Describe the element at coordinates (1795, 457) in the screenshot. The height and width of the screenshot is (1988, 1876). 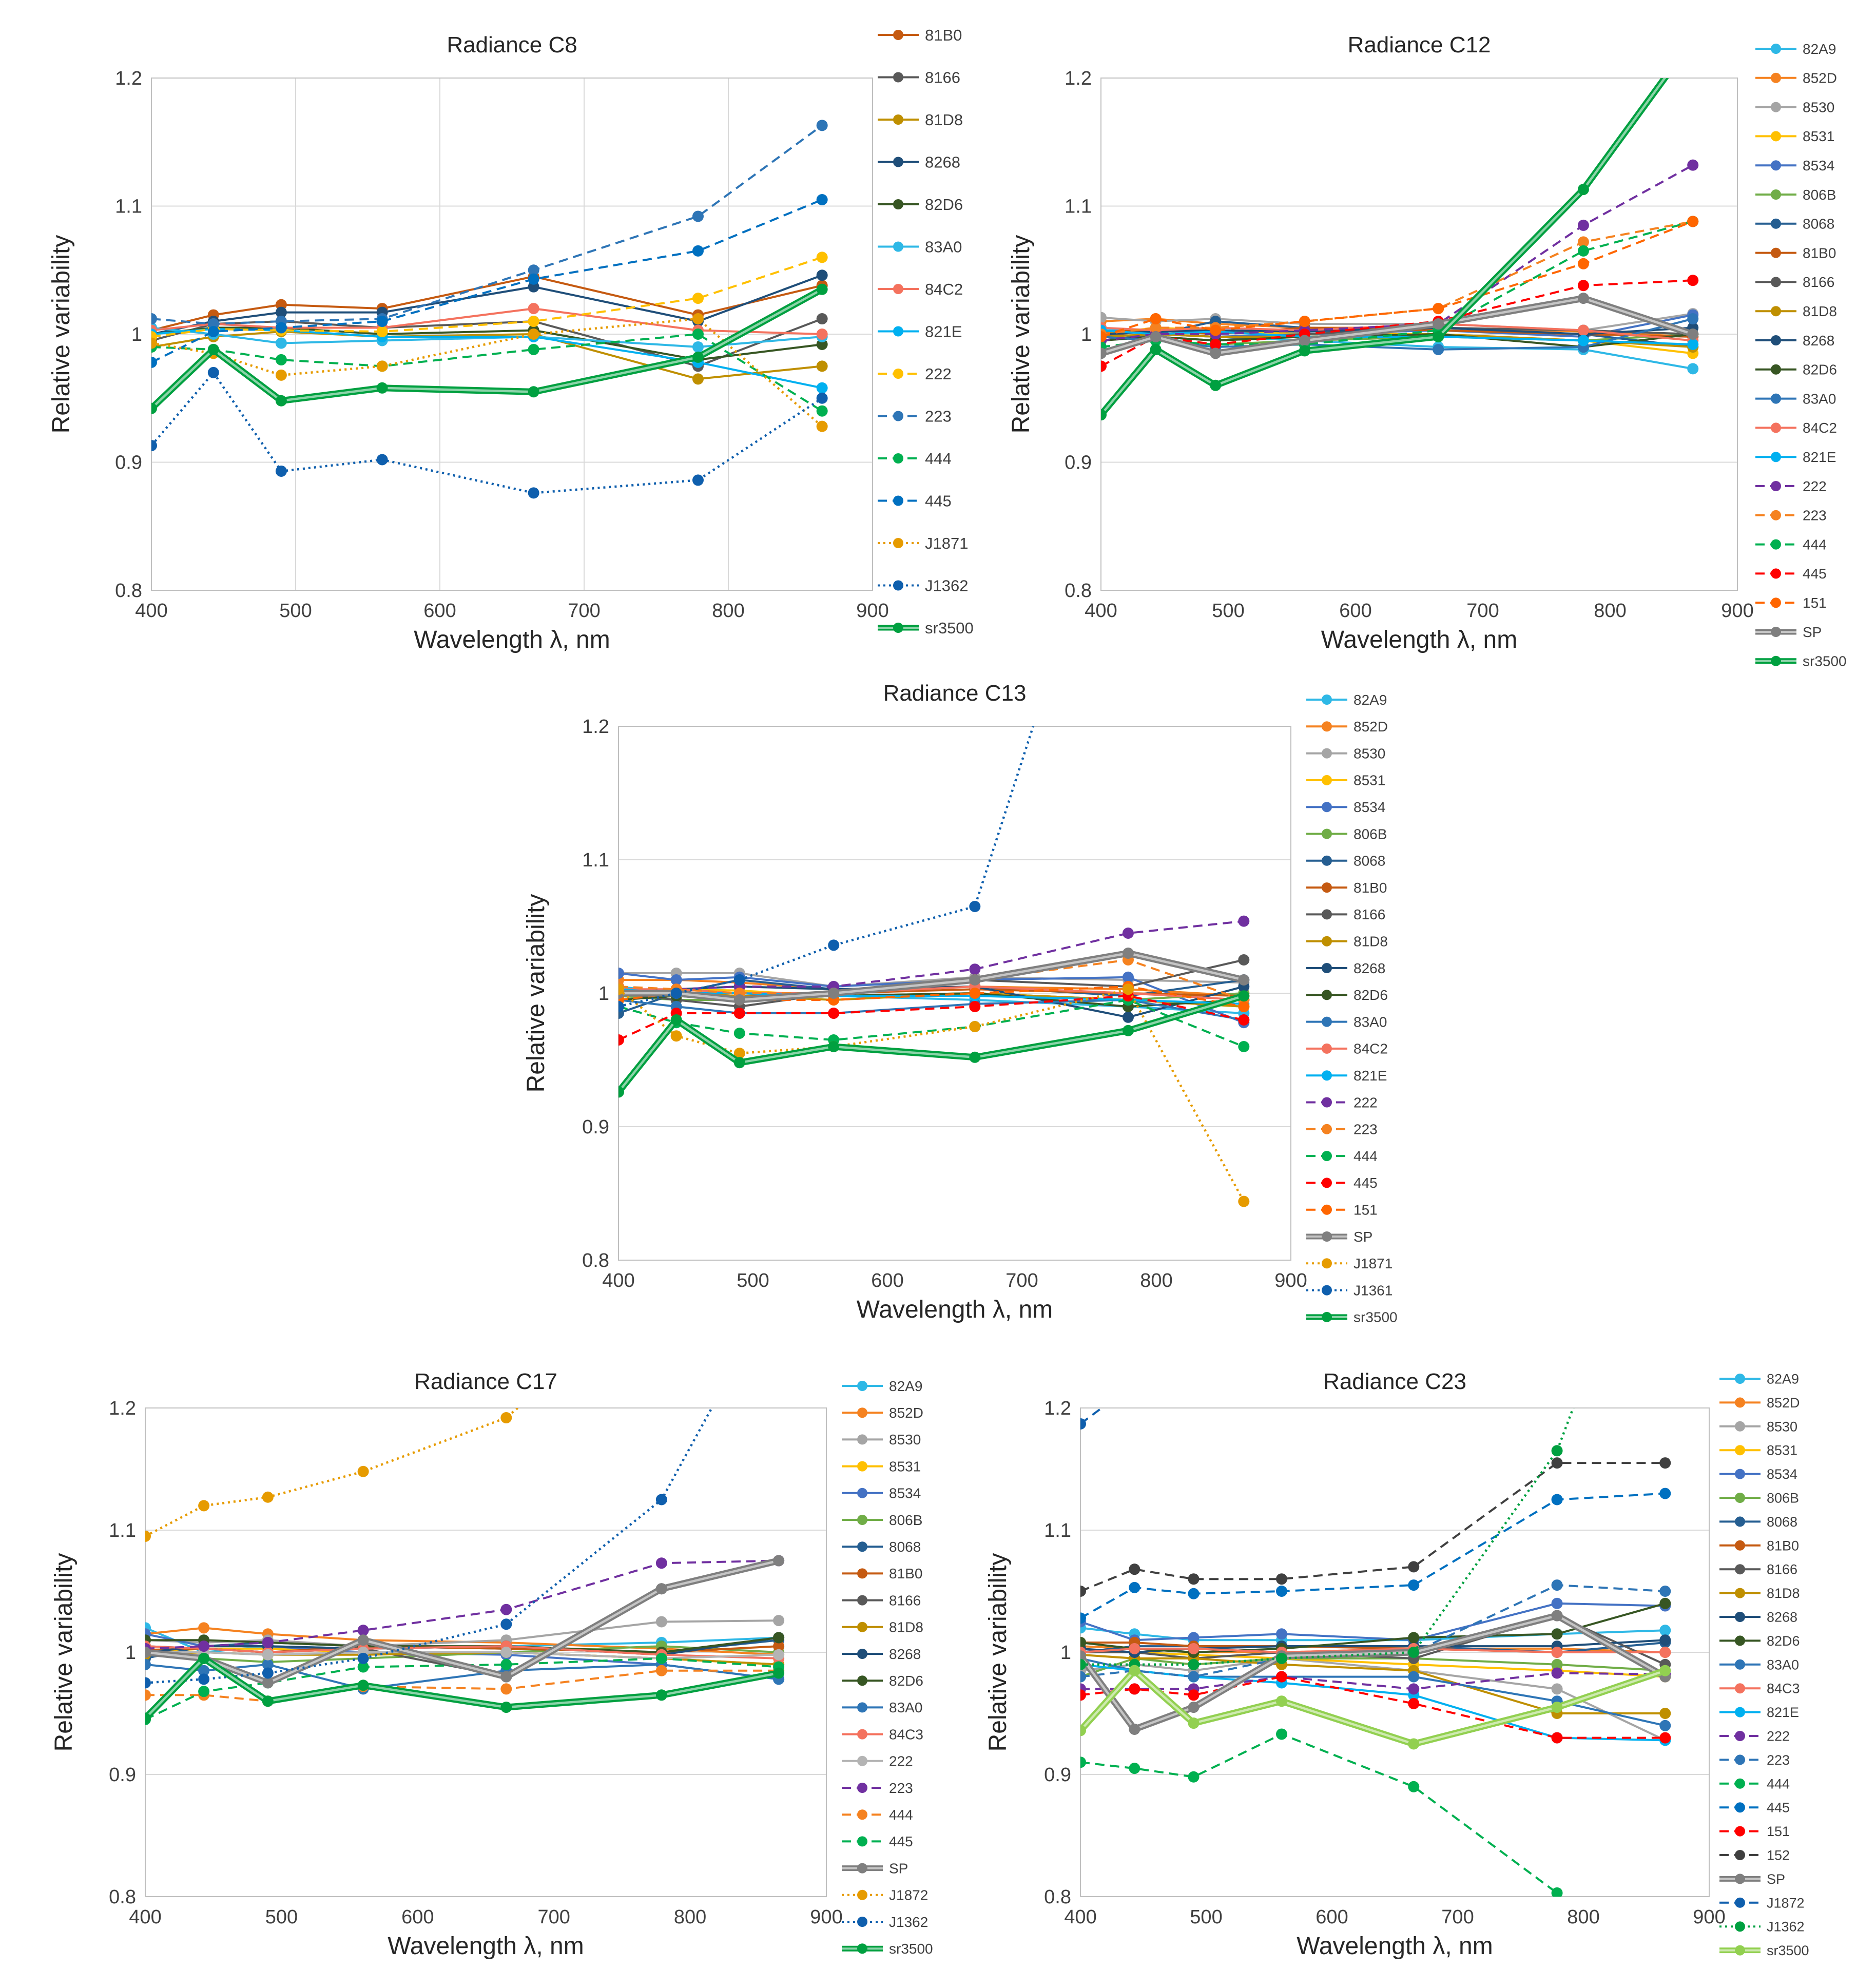
I see `legend-item: 821E` at that location.